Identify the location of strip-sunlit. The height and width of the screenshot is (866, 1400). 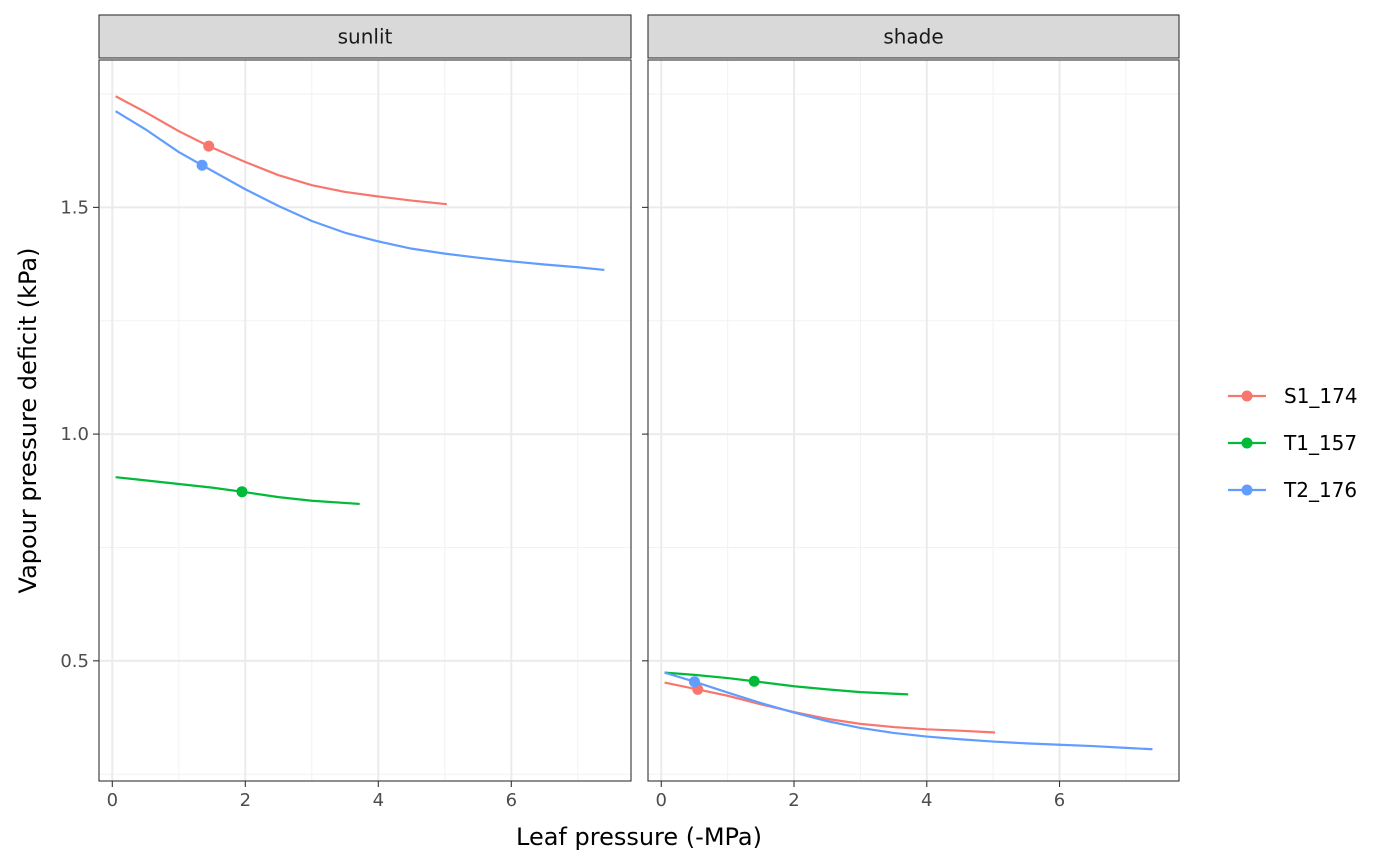
(365, 36).